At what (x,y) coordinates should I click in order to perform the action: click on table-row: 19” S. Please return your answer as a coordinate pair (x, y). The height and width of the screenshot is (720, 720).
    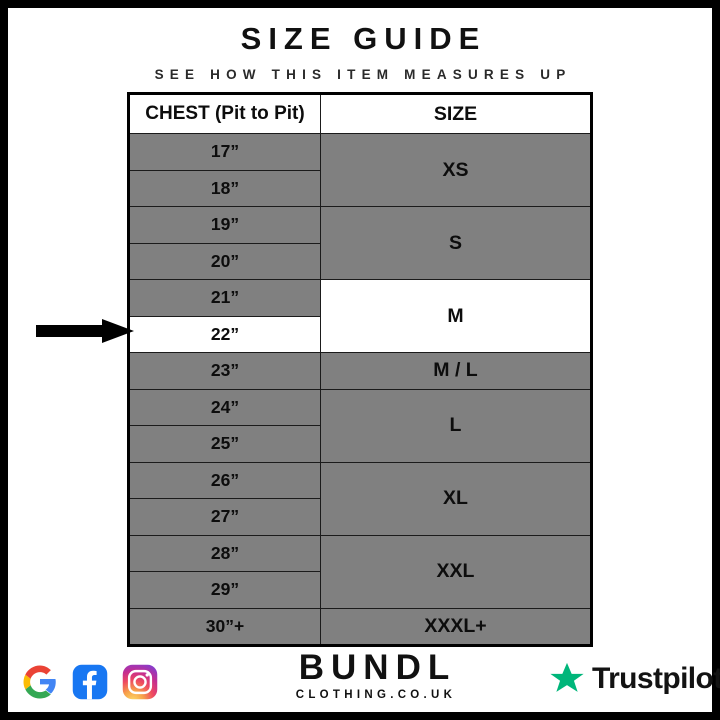
    Looking at the image, I should click on (360, 243).